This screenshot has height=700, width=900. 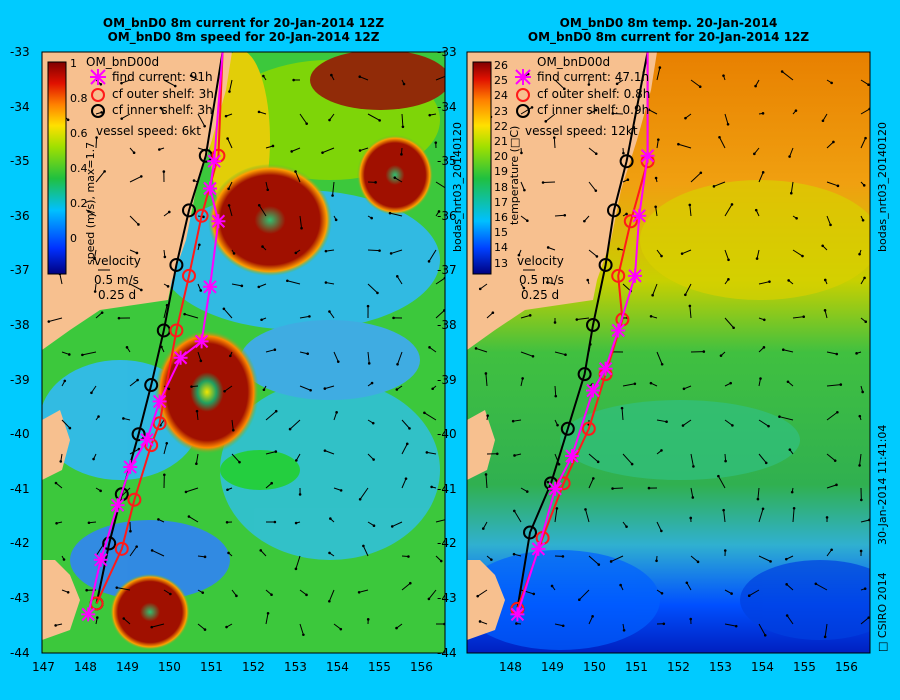 I want to click on right-velocity-label: velocity, so click(x=540, y=261).